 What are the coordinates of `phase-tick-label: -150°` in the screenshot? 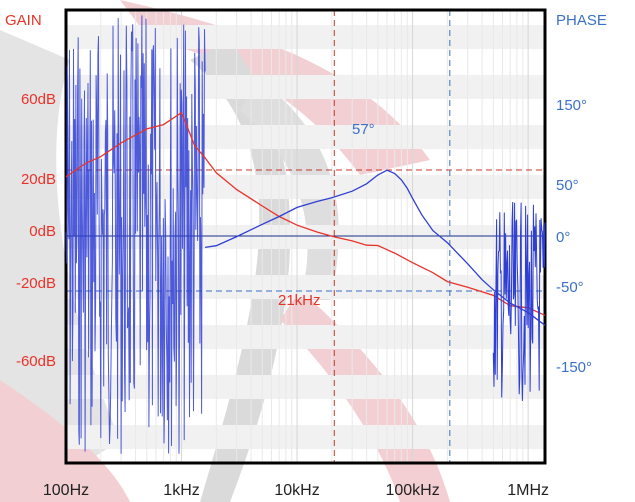 It's located at (574, 367).